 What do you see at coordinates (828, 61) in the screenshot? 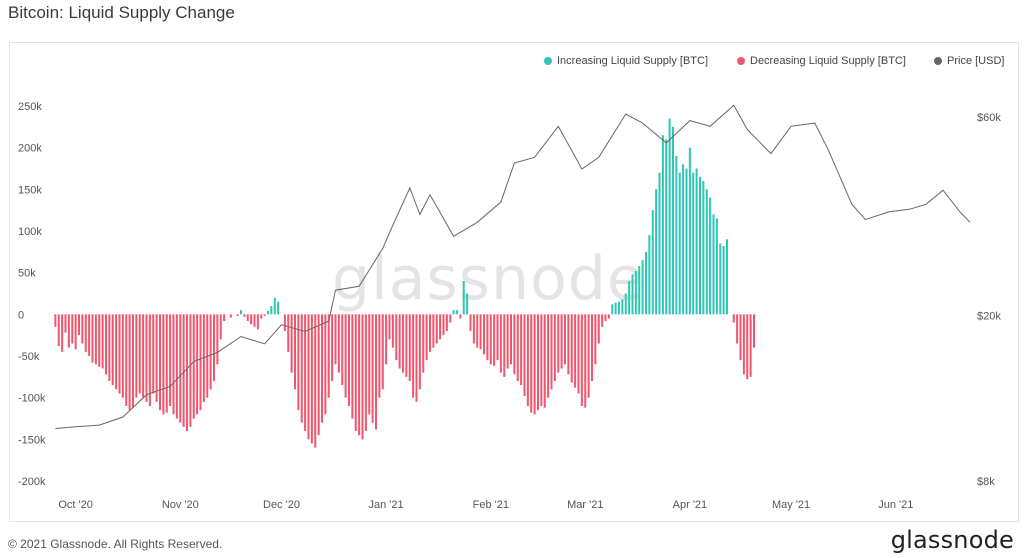
I see `legend-label-decreasing: Decreasing Liquid Supply [BTC]` at bounding box center [828, 61].